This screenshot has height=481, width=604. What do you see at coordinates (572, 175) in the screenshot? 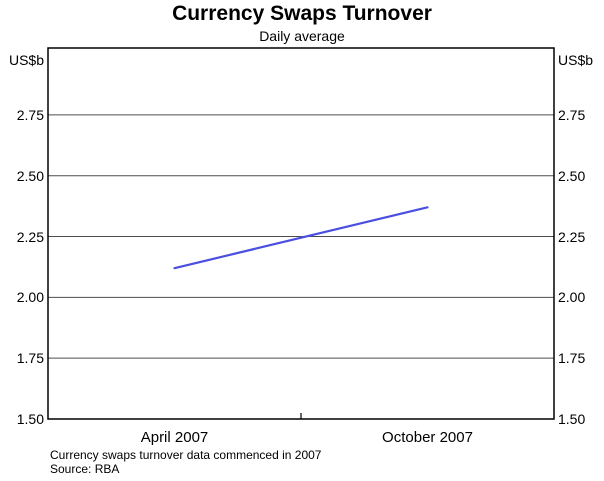
I see `y-tick-label-right: 2.50` at bounding box center [572, 175].